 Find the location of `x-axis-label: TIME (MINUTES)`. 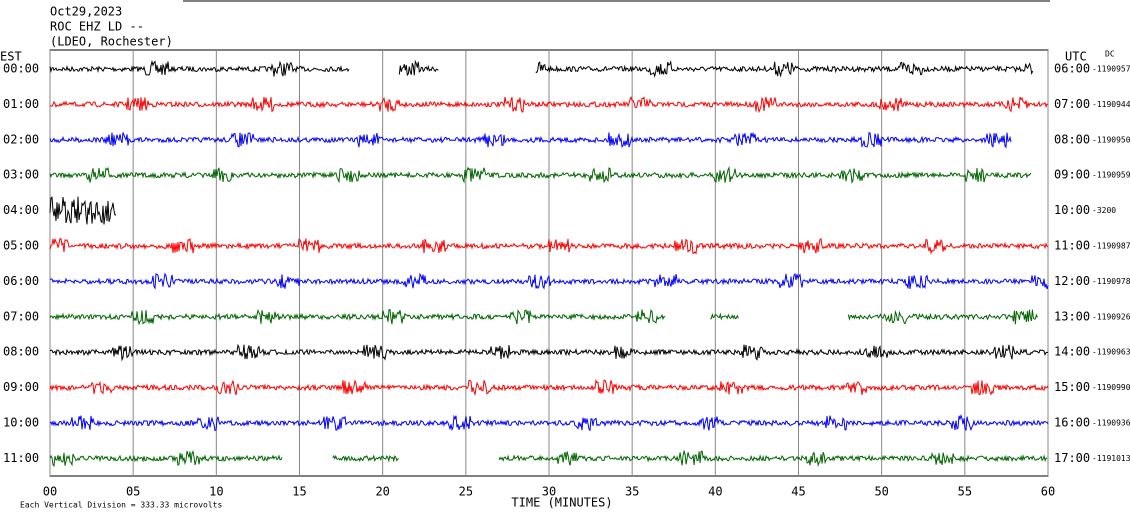

x-axis-label: TIME (MINUTES) is located at coordinates (561, 503).